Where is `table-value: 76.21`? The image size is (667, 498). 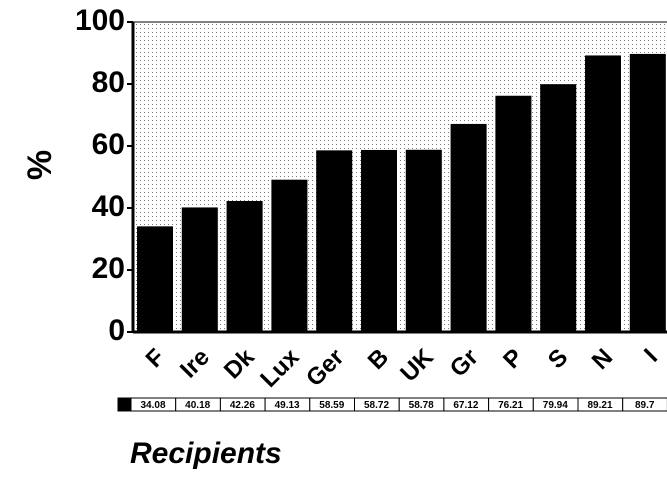 table-value: 76.21 is located at coordinates (510, 405).